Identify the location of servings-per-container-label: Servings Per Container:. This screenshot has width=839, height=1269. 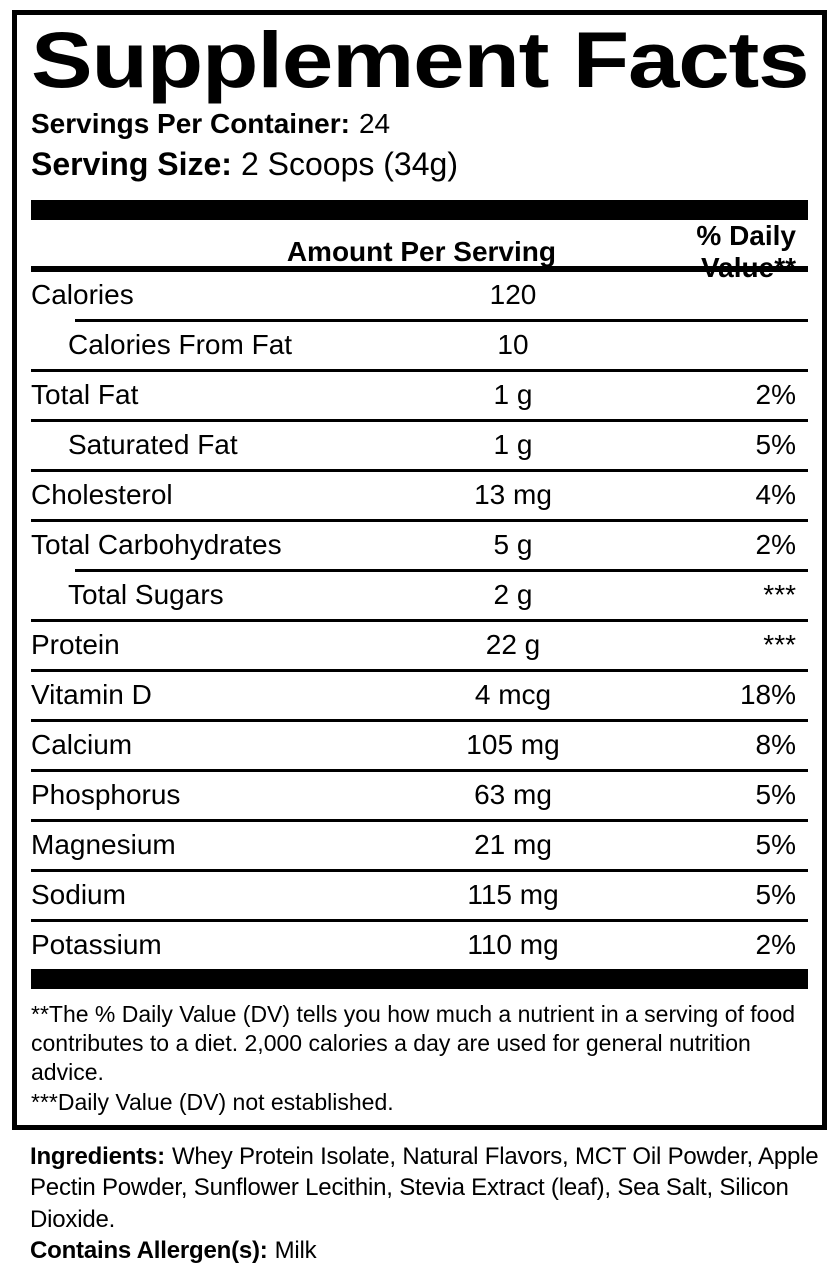
(190, 123).